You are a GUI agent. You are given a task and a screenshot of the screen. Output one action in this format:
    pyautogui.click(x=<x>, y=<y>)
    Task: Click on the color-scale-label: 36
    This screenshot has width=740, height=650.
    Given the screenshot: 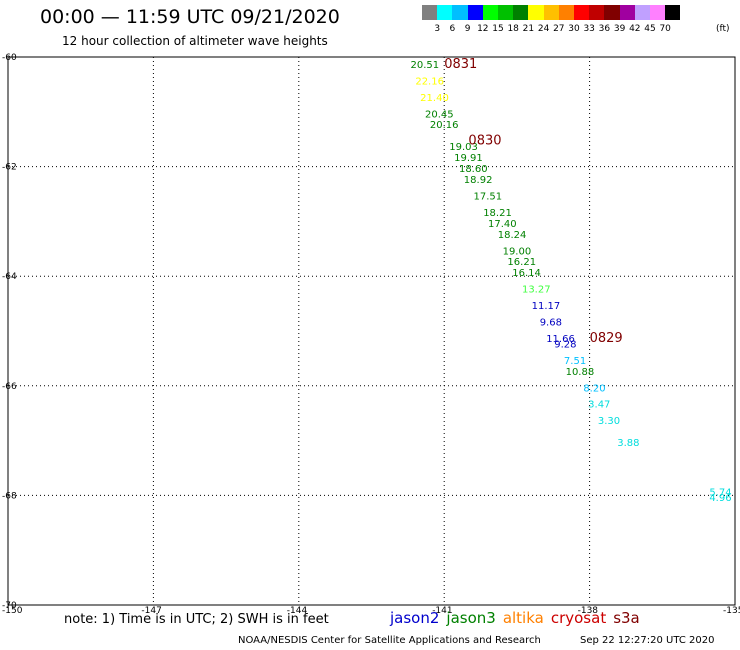 What is the action you would take?
    pyautogui.click(x=604, y=29)
    